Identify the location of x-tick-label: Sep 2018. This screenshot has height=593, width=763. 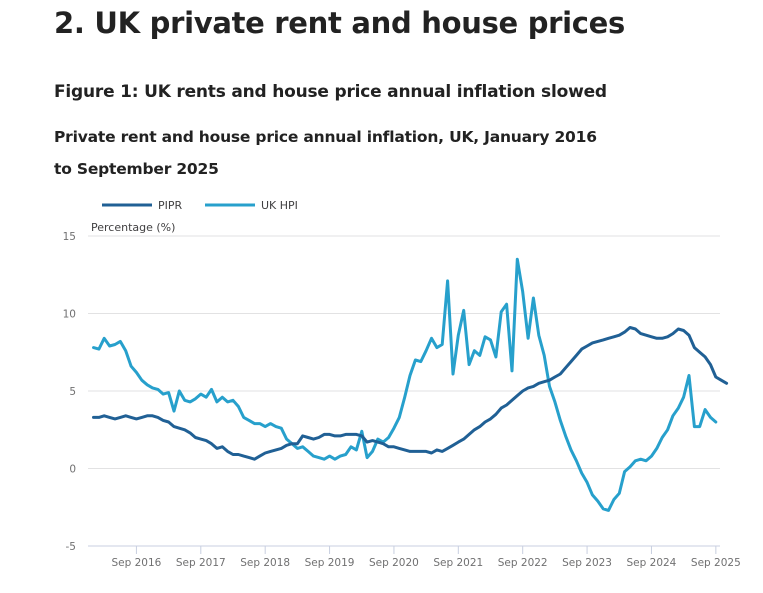
(265, 563).